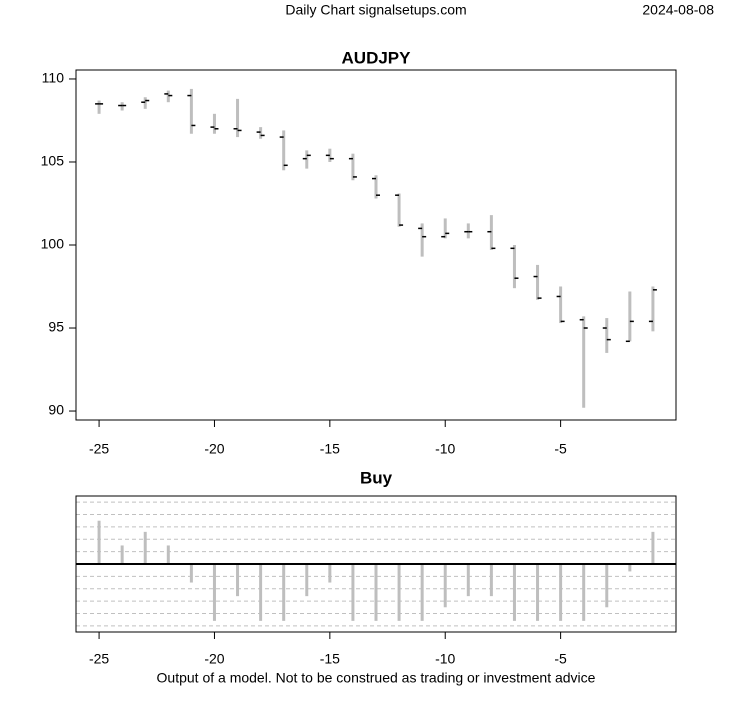 The width and height of the screenshot is (753, 708). What do you see at coordinates (375, 10) in the screenshot?
I see `page-title: Daily Chart signalsetups.com` at bounding box center [375, 10].